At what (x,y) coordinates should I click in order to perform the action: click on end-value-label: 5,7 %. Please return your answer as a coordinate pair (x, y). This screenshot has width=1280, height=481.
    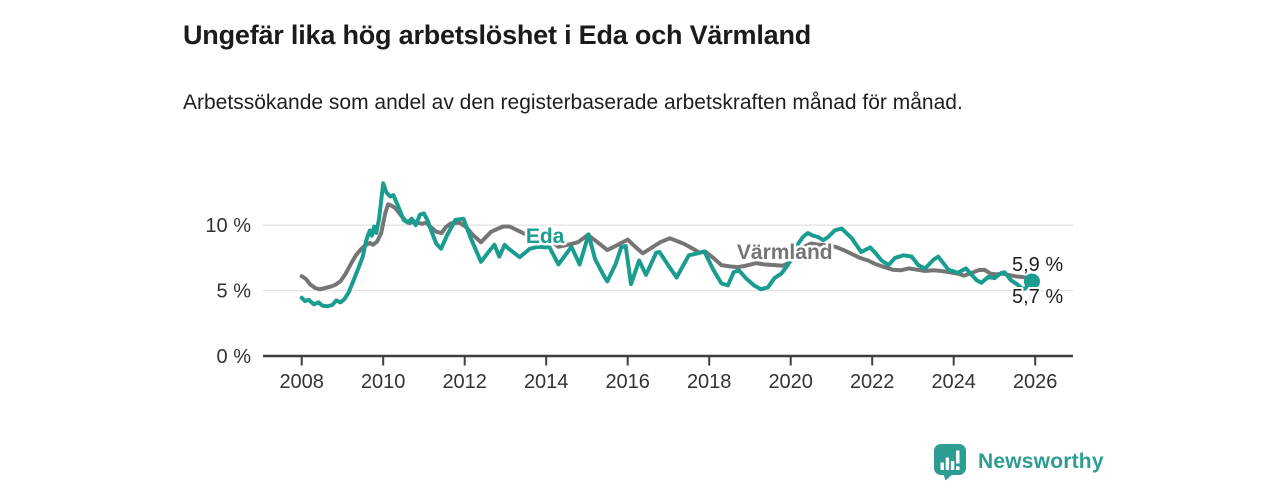
    Looking at the image, I should click on (1037, 297).